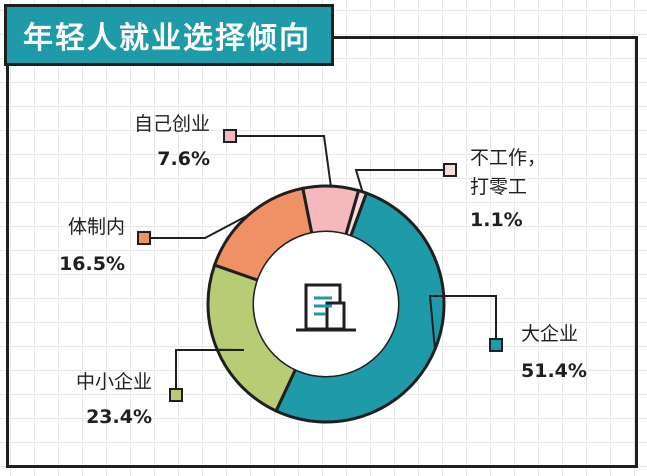 This screenshot has width=647, height=476. Describe the element at coordinates (326, 307) in the screenshot. I see `building-icon` at that location.